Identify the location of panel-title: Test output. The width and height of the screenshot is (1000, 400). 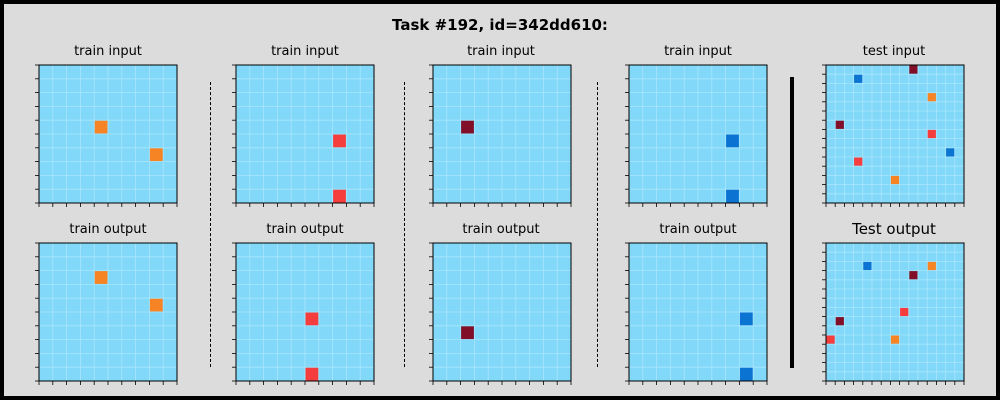
(894, 229).